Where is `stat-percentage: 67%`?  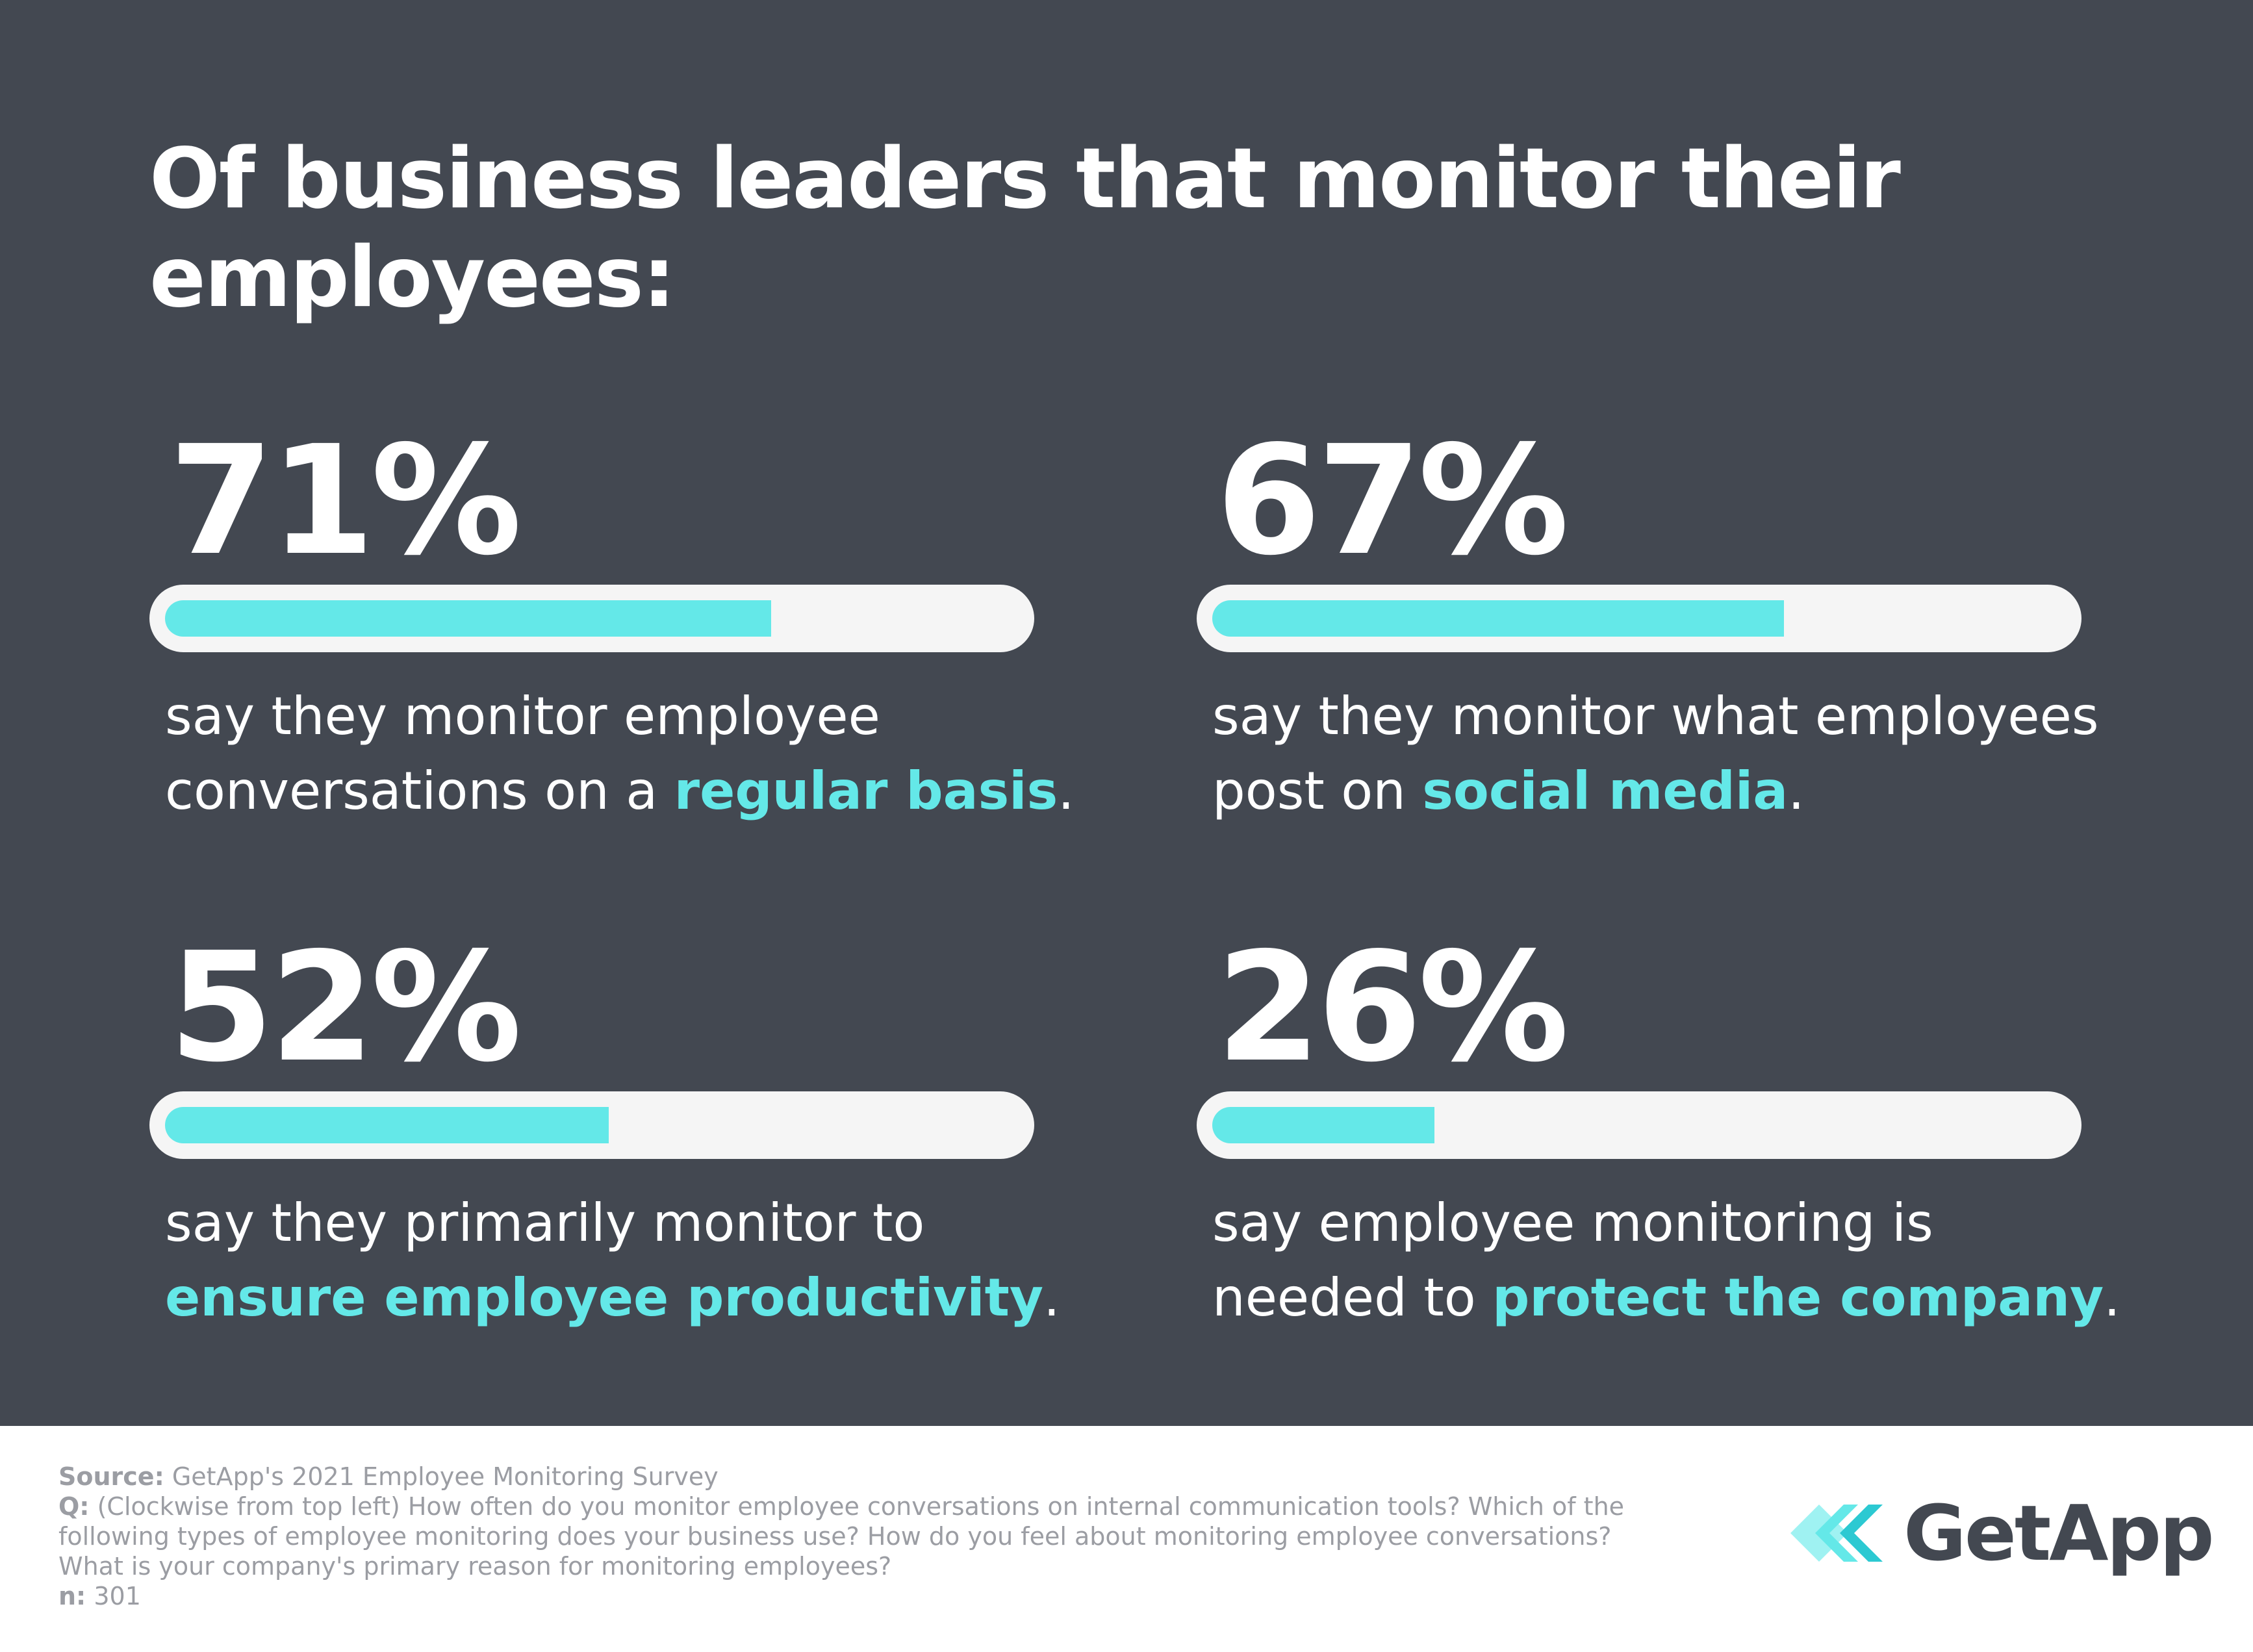
stat-percentage: 67% is located at coordinates (1392, 501).